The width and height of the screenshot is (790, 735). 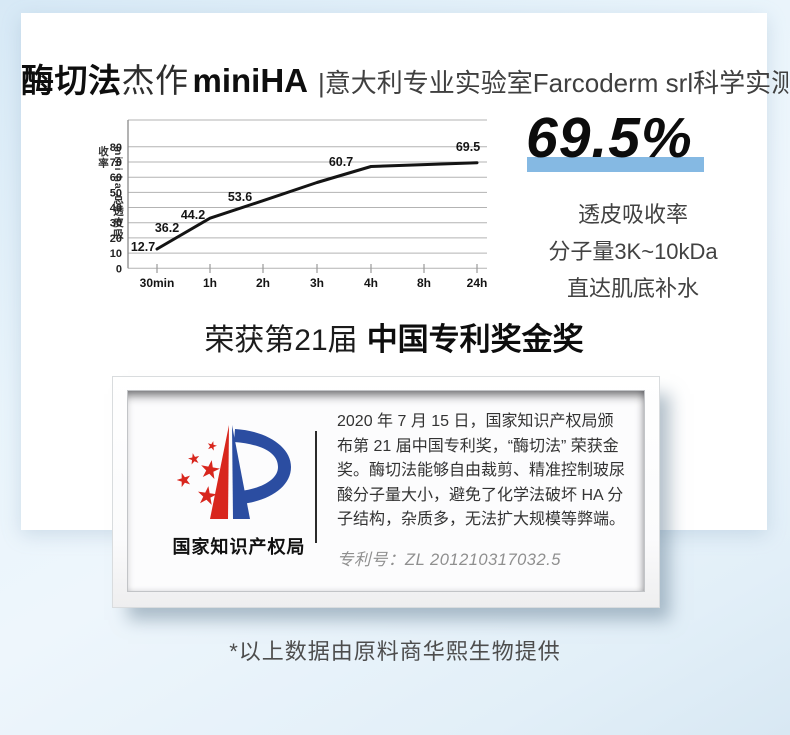 What do you see at coordinates (193, 215) in the screenshot?
I see `svg-text: 44.2` at bounding box center [193, 215].